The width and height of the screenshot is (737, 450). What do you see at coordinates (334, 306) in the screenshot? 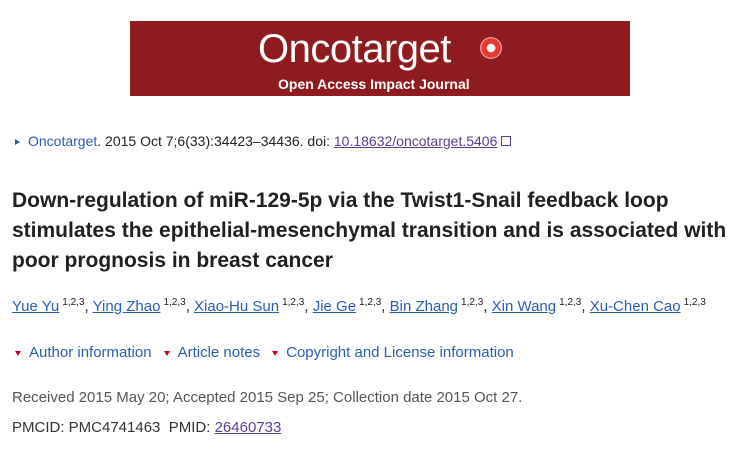
I see `author-name: Jie Ge` at bounding box center [334, 306].